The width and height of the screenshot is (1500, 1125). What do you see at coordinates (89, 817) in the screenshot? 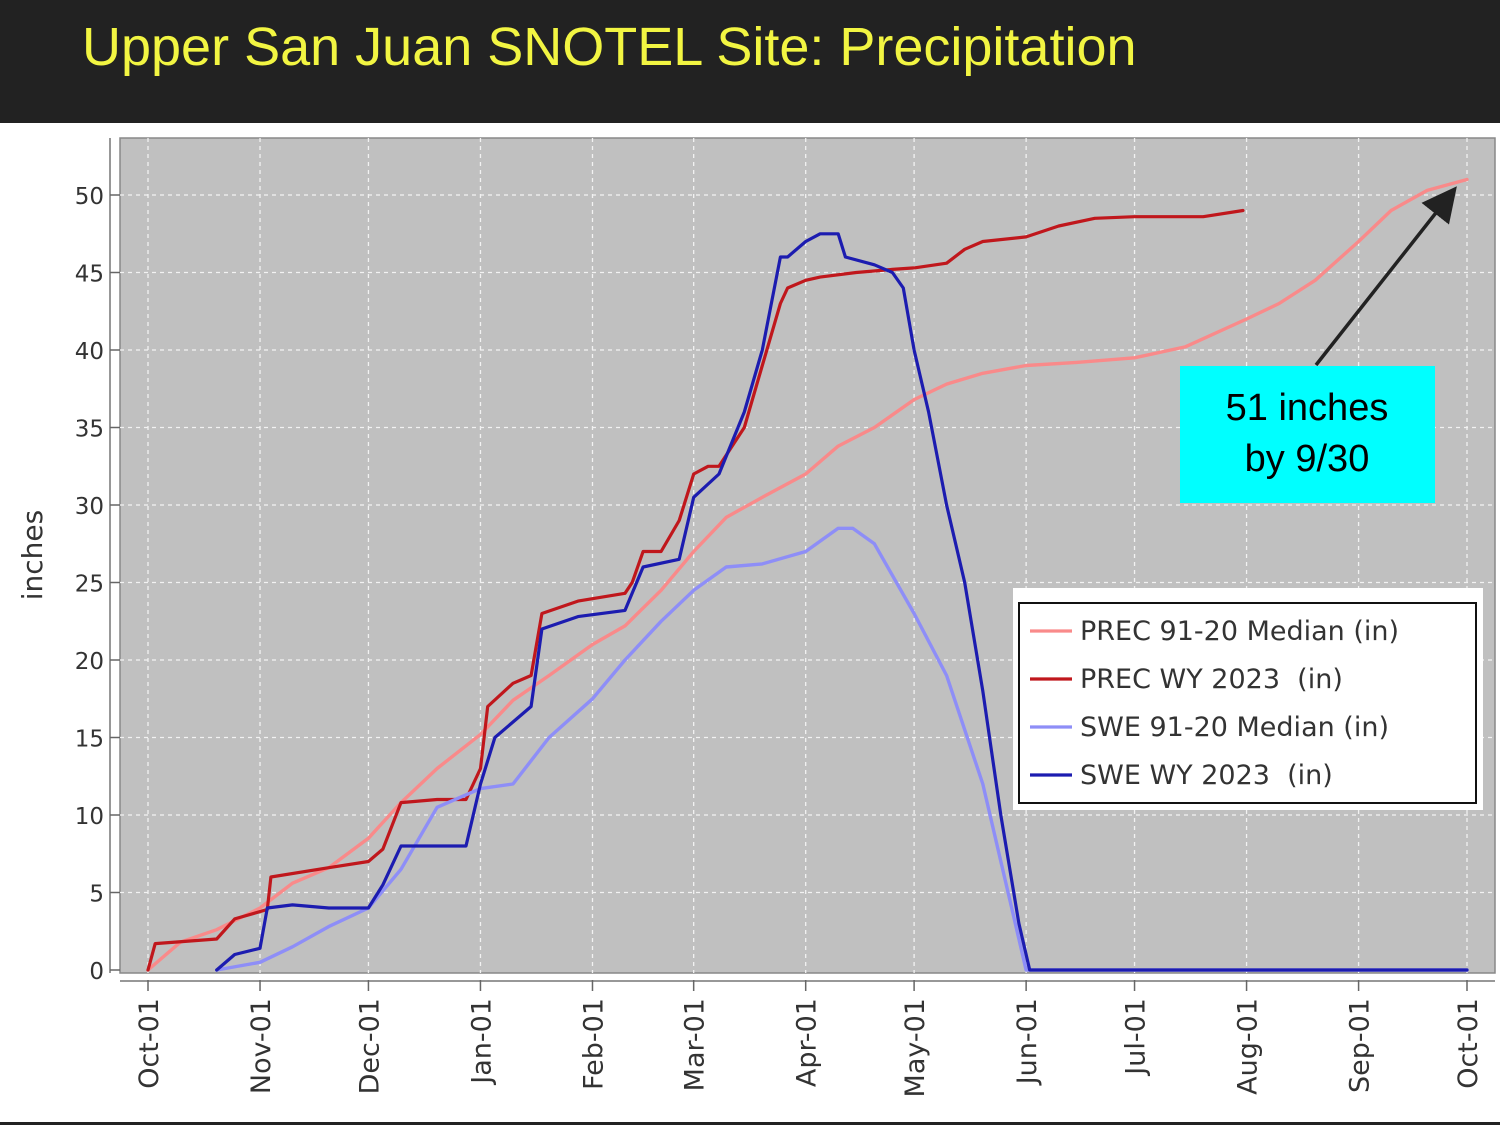
I see `y-tick-label: 10` at bounding box center [89, 817].